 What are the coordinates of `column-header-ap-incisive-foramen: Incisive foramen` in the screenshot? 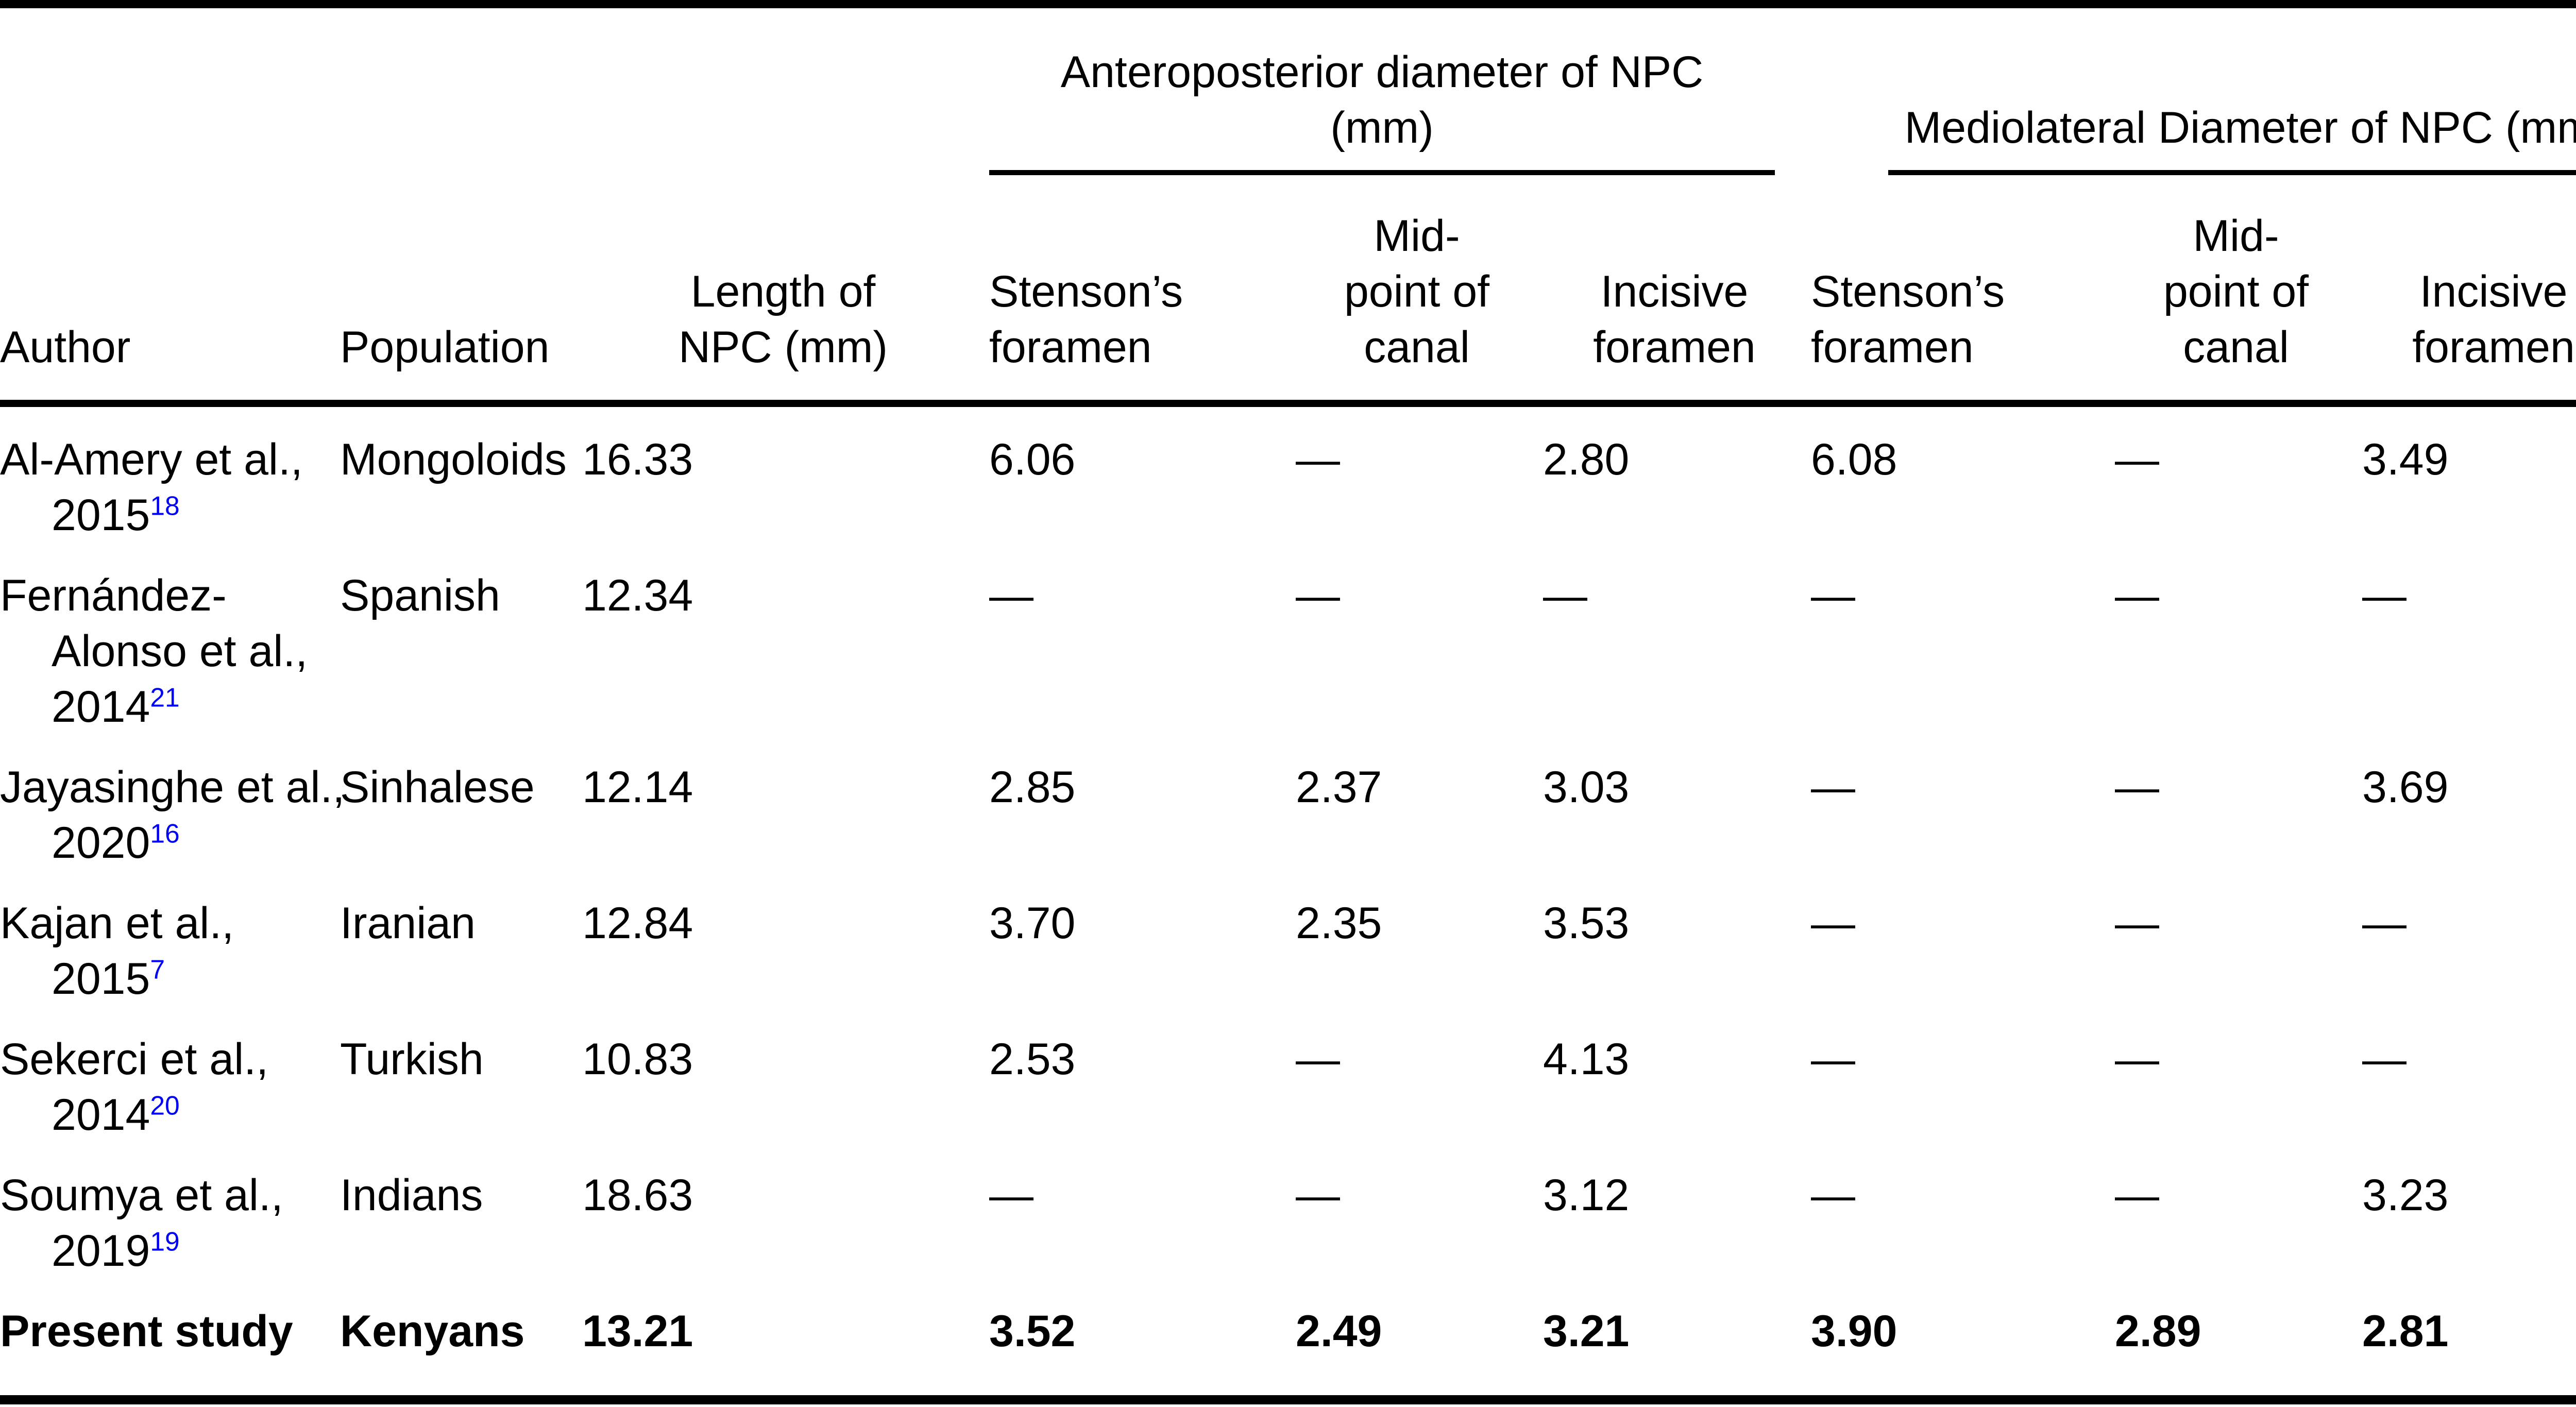 It's located at (1677, 291).